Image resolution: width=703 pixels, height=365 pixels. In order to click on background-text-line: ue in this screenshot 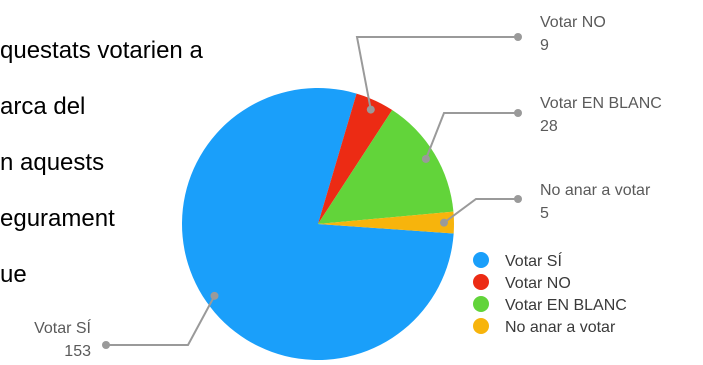, I will do `click(13, 274)`.